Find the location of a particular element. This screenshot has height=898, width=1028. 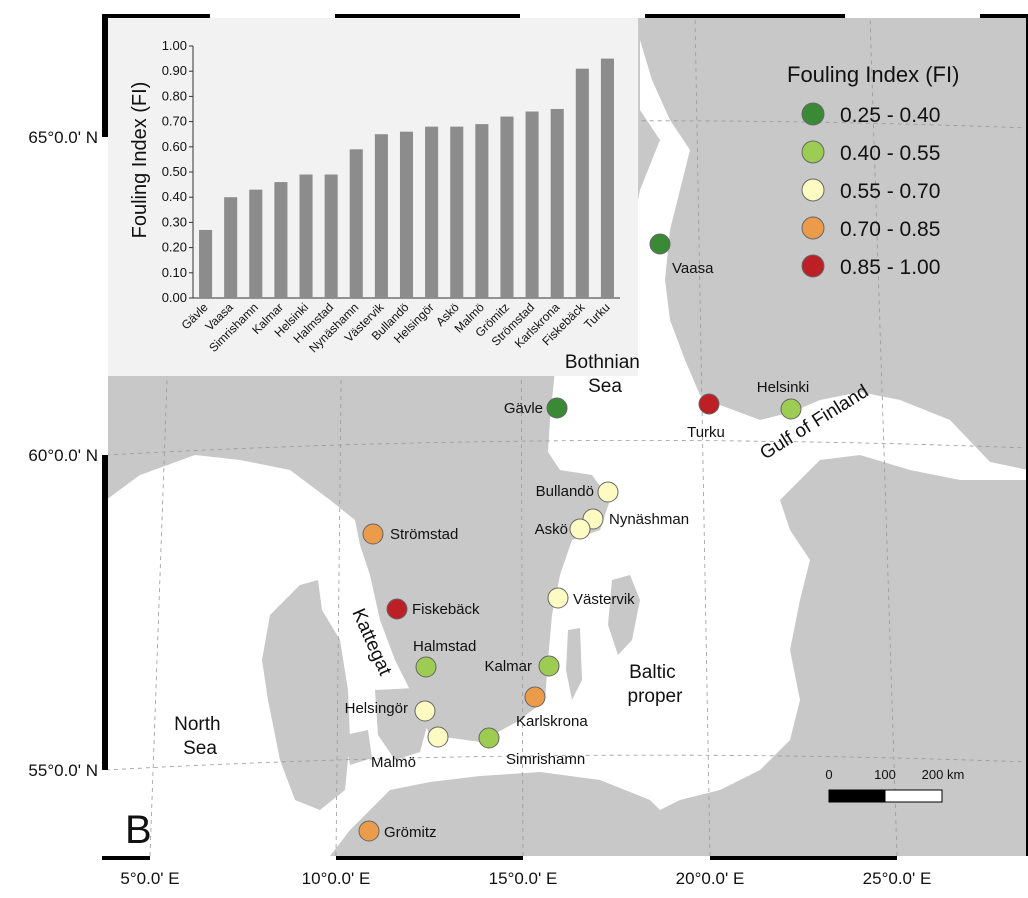

region-line: proper is located at coordinates (656, 696).